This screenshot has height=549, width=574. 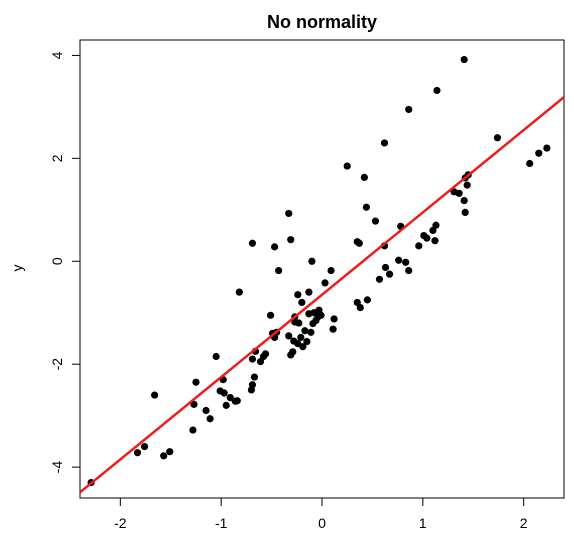 I want to click on x-tick-label: 2, so click(x=524, y=523).